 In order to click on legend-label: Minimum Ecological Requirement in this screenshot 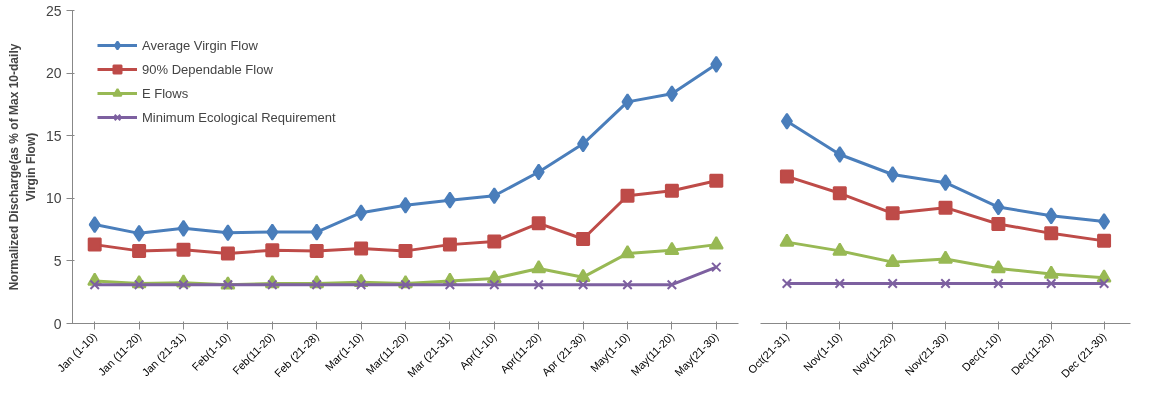, I will do `click(239, 117)`.